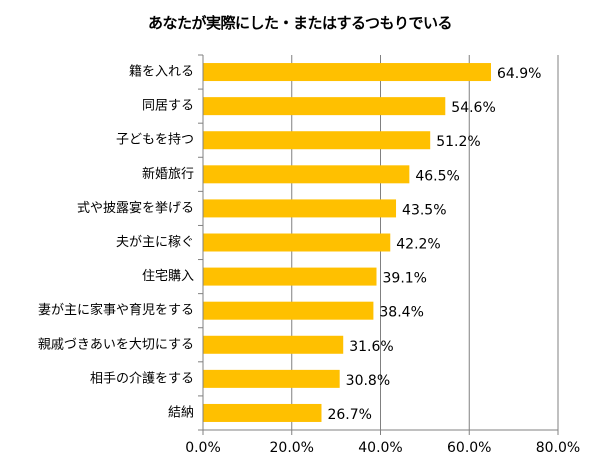  I want to click on category-label: 子どもを持つ, so click(155, 140).